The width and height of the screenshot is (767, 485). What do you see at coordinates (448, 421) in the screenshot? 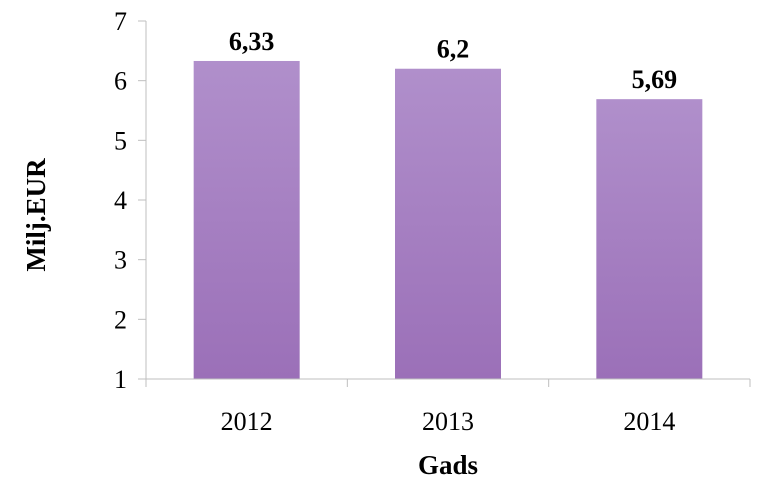
I see `x-tick-label: 2013` at bounding box center [448, 421].